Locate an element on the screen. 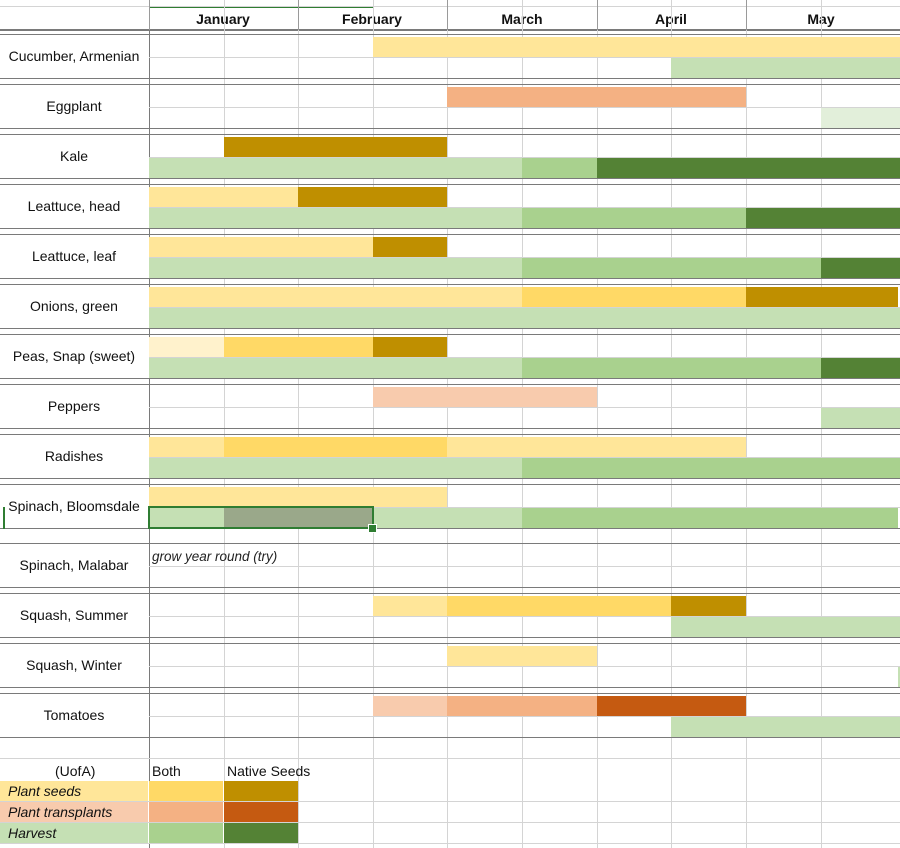 Image resolution: width=900 pixels, height=848 pixels. month-header-may: May is located at coordinates (821, 19).